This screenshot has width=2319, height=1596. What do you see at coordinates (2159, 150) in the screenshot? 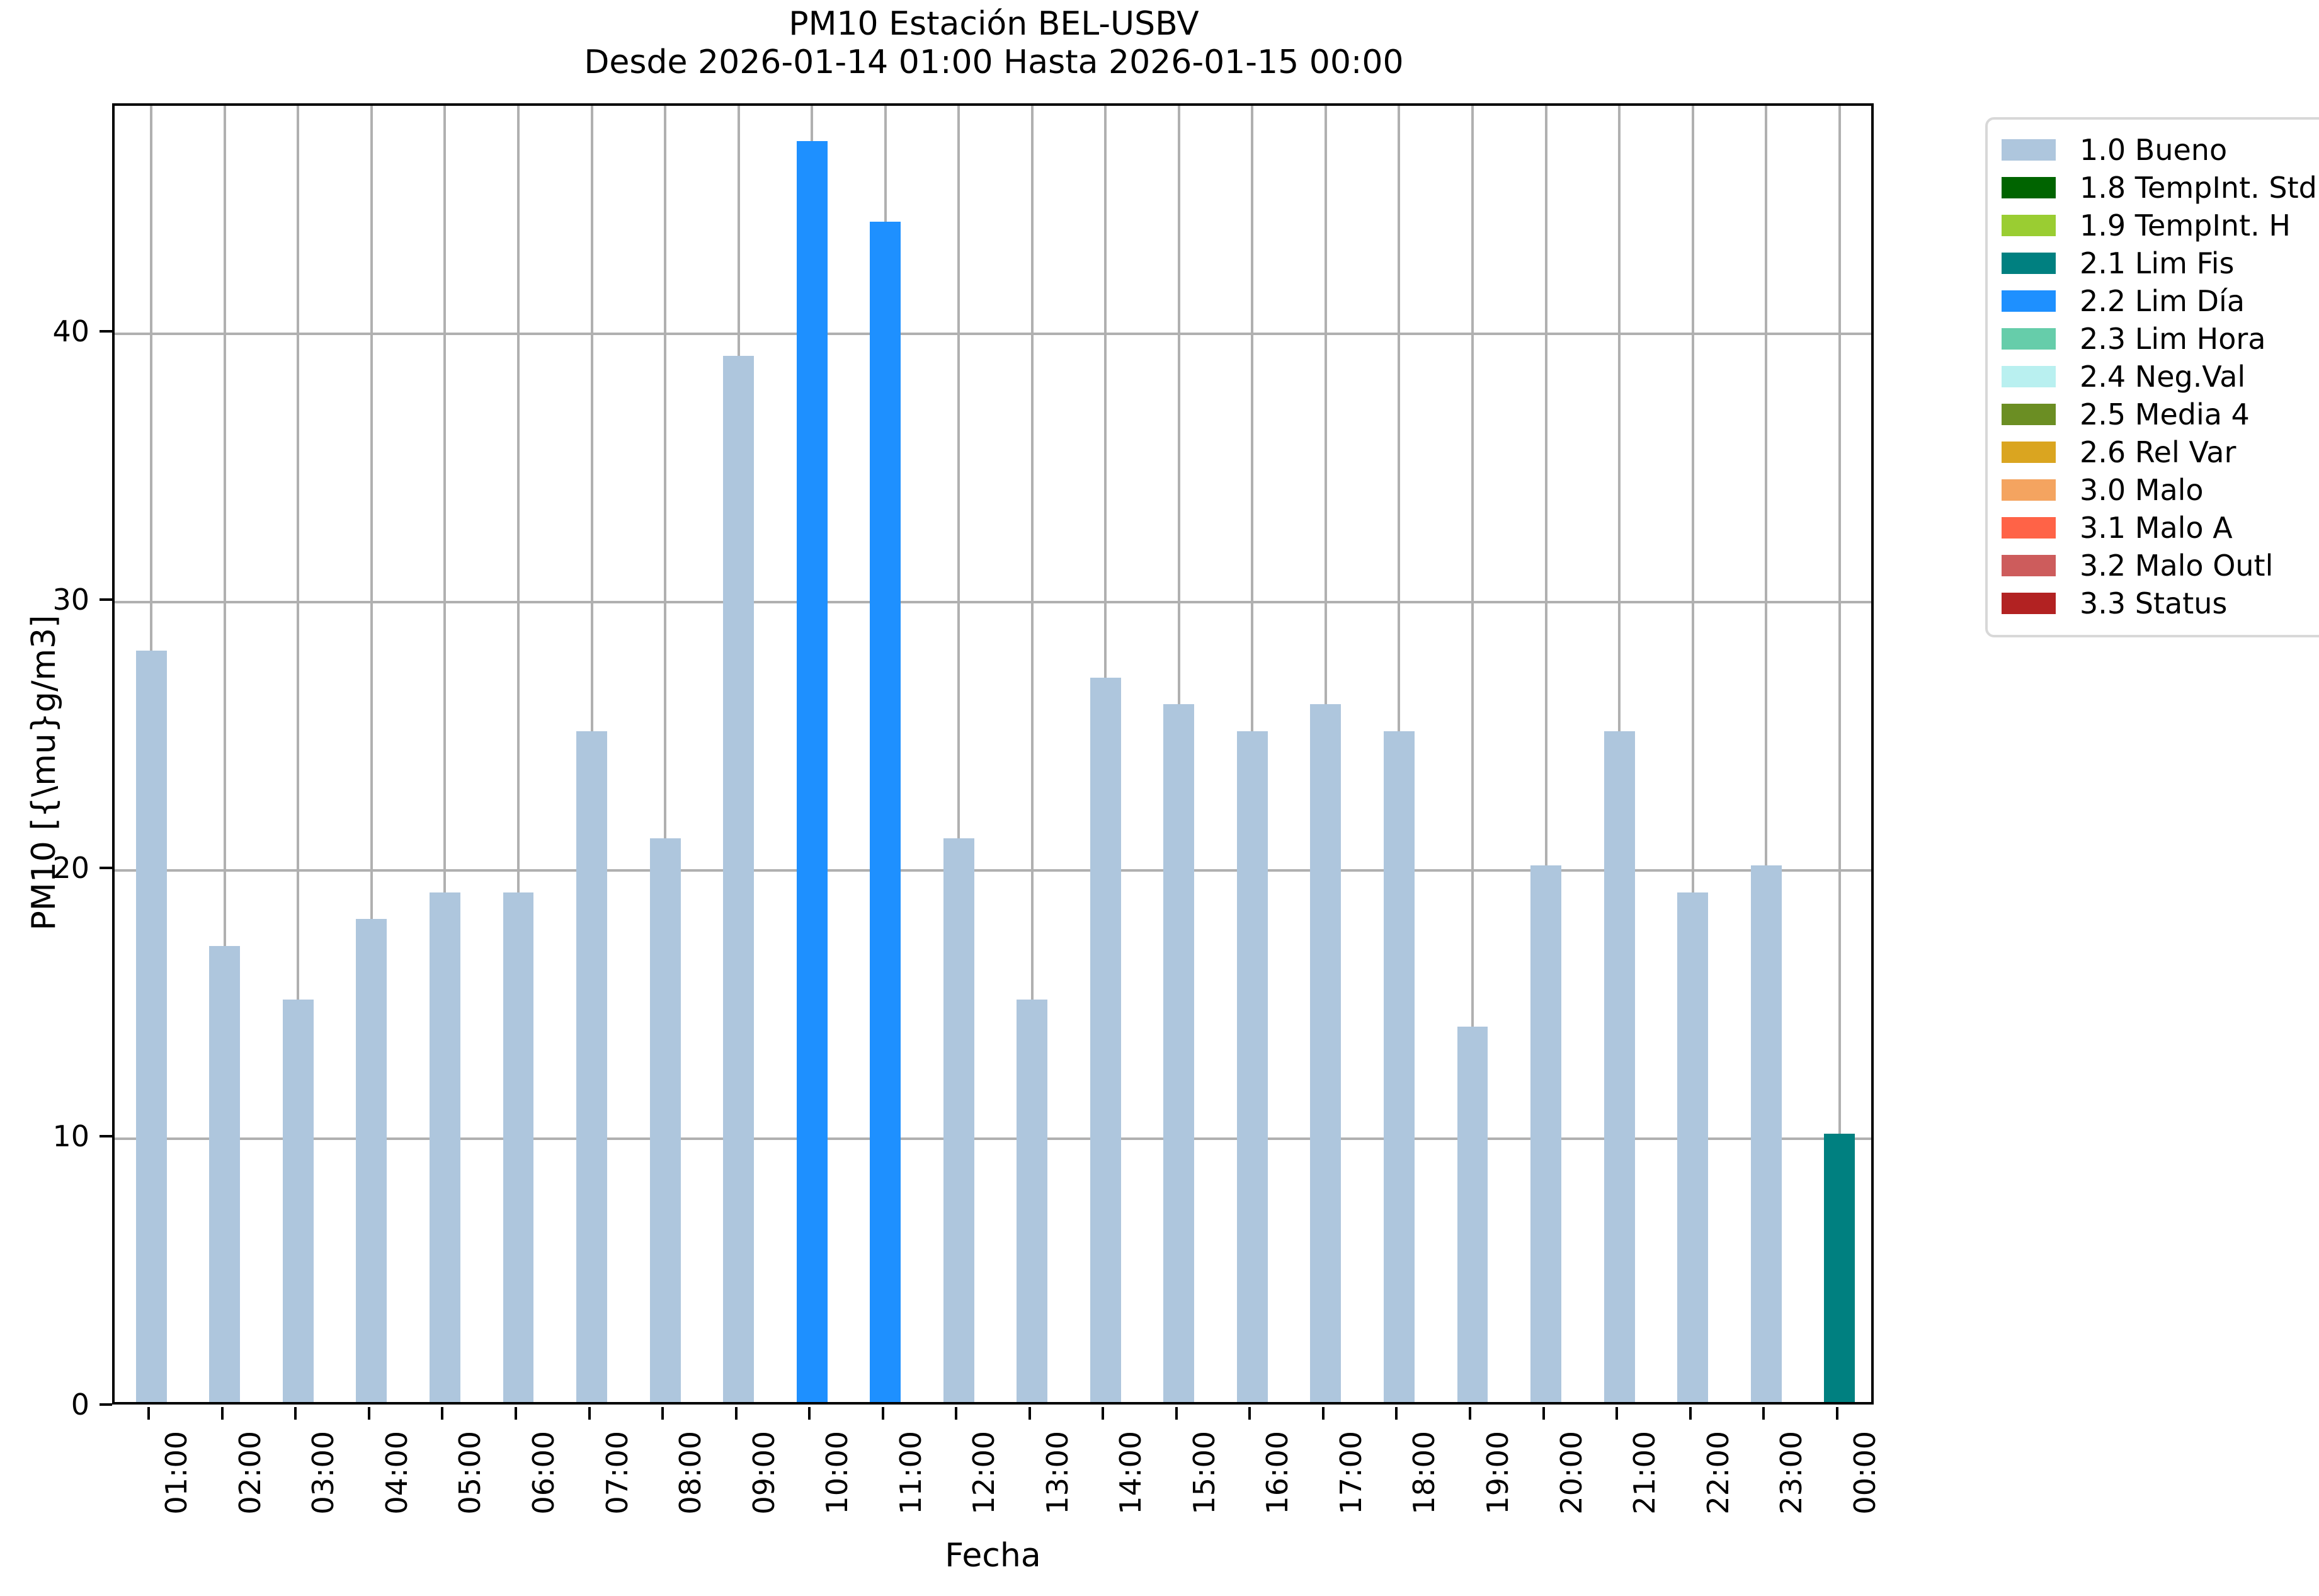
I see `legend-item-0: 1.0 Bueno` at bounding box center [2159, 150].